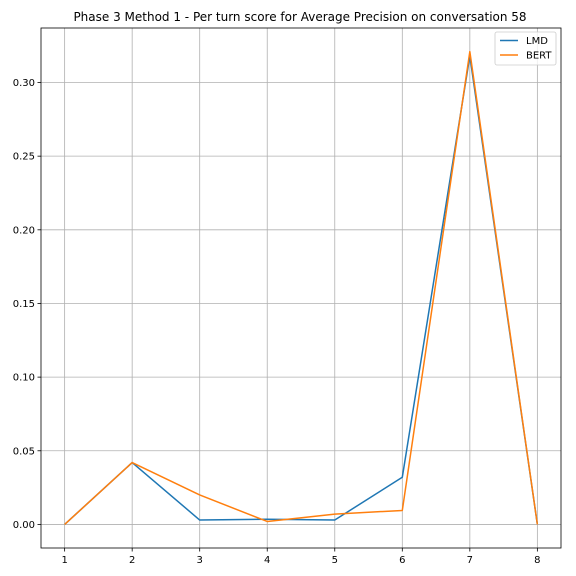  What do you see at coordinates (267, 560) in the screenshot?
I see `x-tick-label: 4` at bounding box center [267, 560].